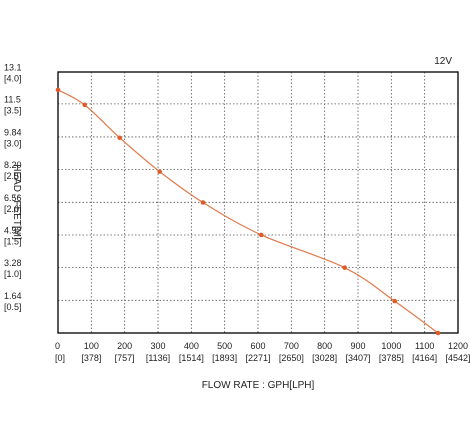 The image size is (470, 440). Describe the element at coordinates (324, 346) in the screenshot. I see `x-tick-label-8: 800` at that location.